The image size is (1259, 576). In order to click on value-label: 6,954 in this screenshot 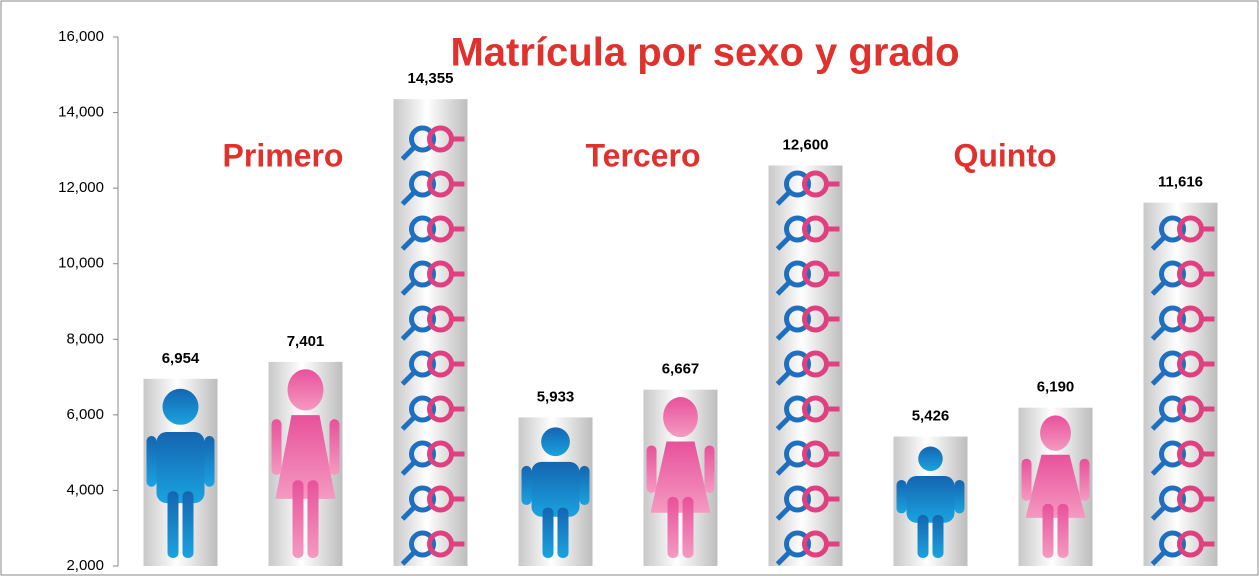, I will do `click(181, 358)`.